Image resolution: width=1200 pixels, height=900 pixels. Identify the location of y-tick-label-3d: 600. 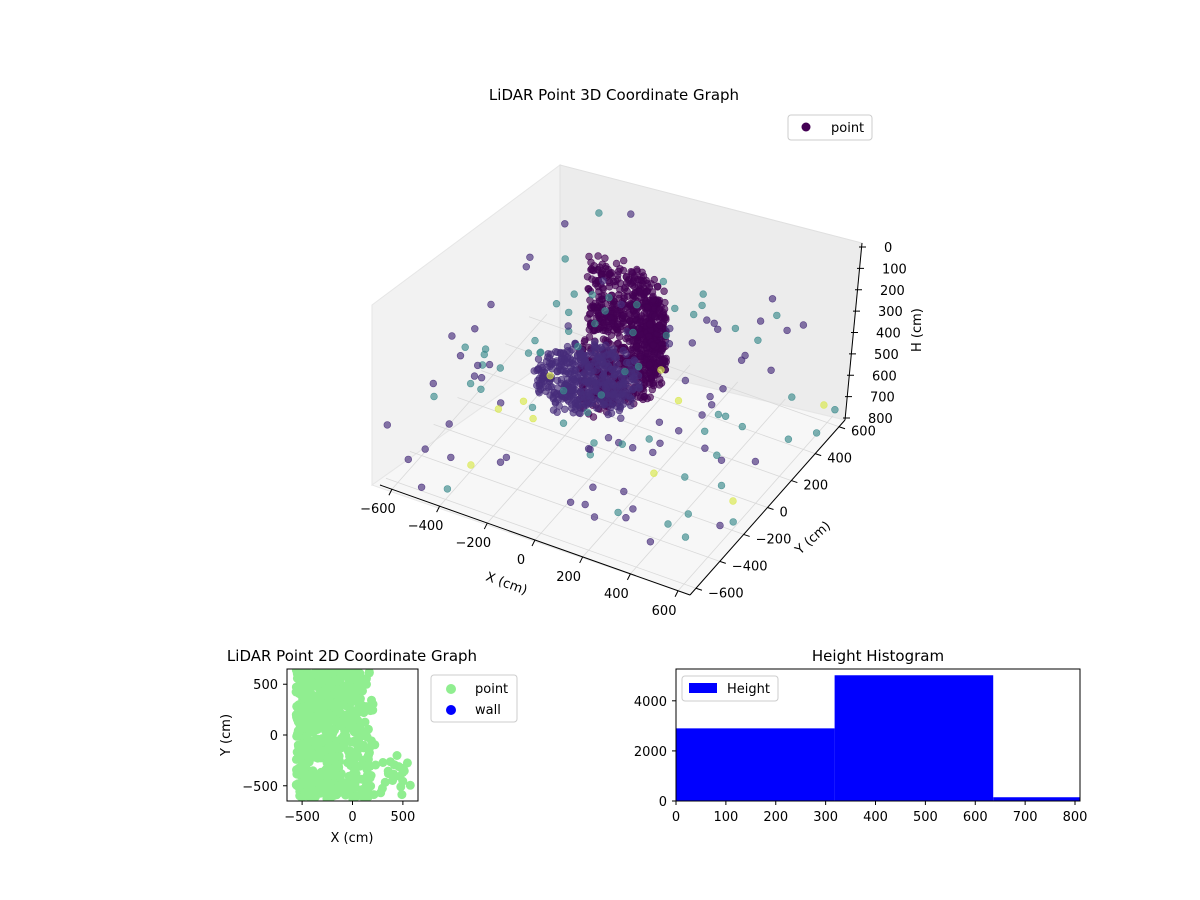
(863, 432).